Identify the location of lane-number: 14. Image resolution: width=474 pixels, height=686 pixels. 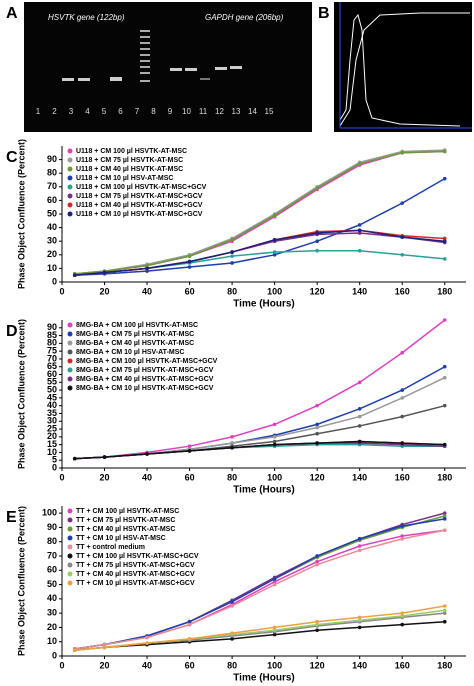
(252, 111).